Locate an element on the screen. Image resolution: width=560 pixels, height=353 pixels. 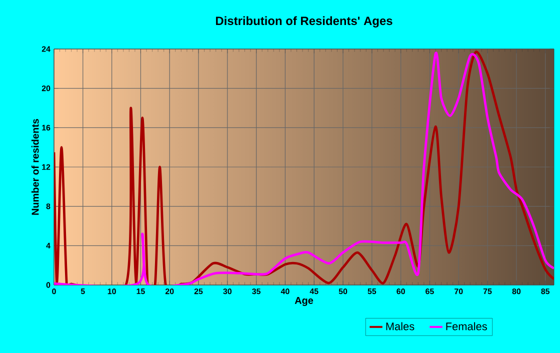
chart-title: Distribution of Residents' Ages is located at coordinates (304, 22).